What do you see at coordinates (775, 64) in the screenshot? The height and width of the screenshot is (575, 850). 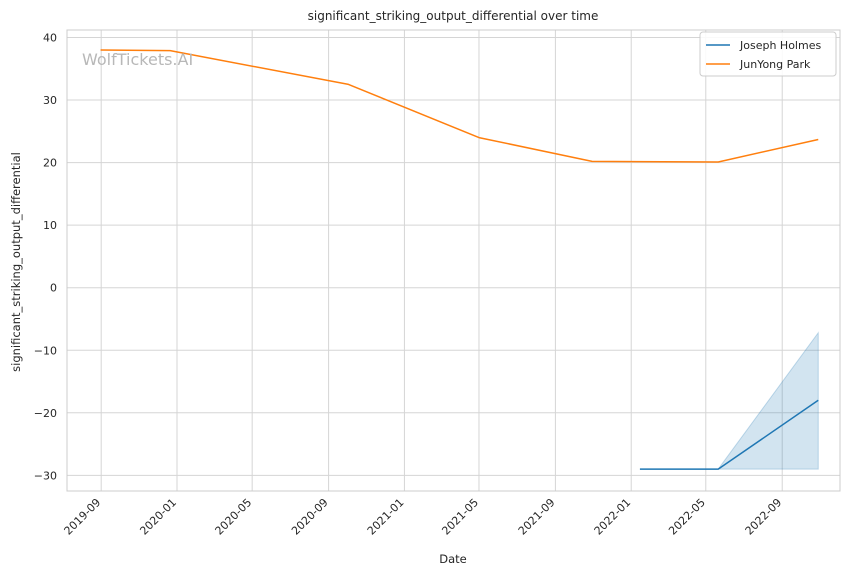 I see `legend-label-junyong-park: JunYong Park` at bounding box center [775, 64].